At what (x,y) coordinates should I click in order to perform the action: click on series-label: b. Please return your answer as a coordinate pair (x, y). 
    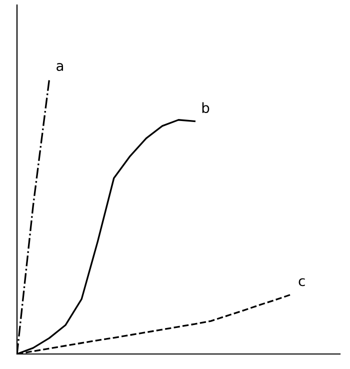
    Looking at the image, I should click on (206, 108).